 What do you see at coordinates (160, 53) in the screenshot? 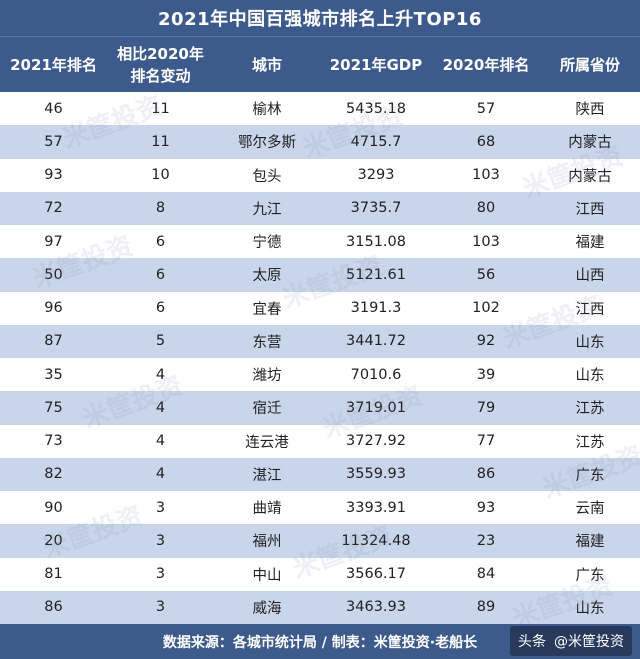
I see `header-rank-change-line1: 相比2020年` at bounding box center [160, 53].